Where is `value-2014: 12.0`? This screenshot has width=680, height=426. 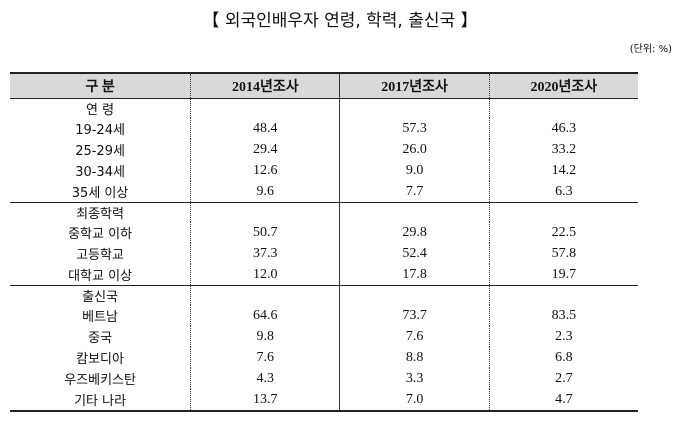
value-2014: 12.0 is located at coordinates (264, 274).